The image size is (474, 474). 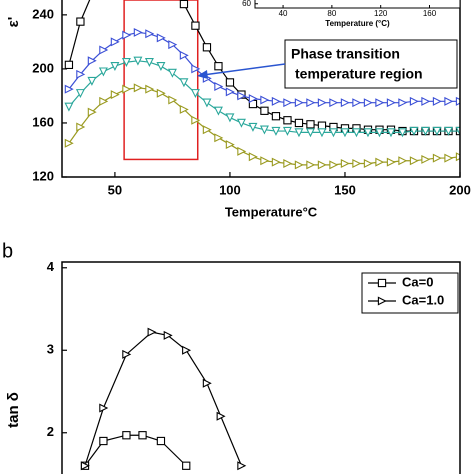 I want to click on x-tick-label: 100, so click(x=230, y=189).